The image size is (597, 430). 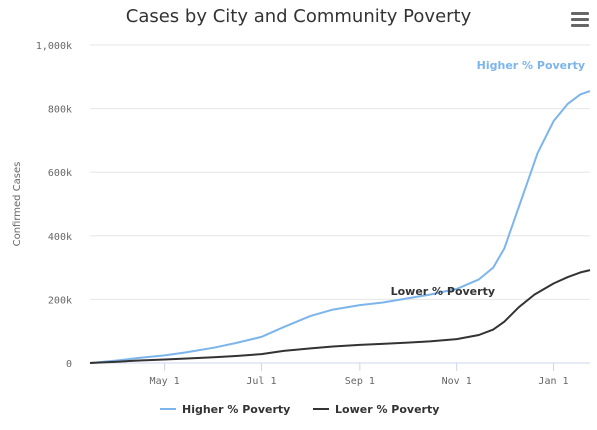 I want to click on legend-item-lower-poverty: Lower % Poverty, so click(x=387, y=409).